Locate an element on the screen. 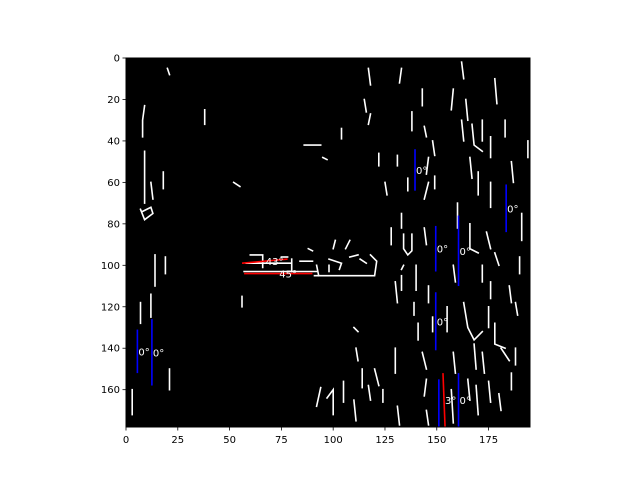  y-tick-label: 40 is located at coordinates (113, 141).